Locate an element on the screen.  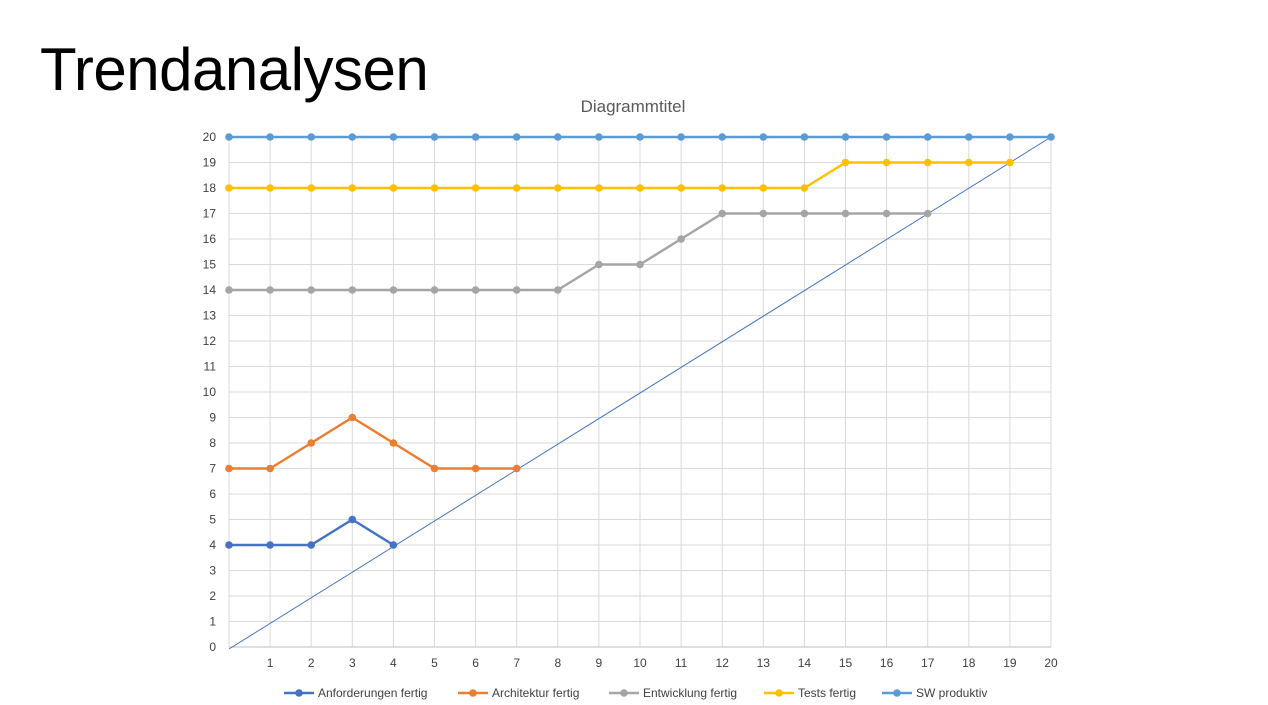
y-tick-label: 12 is located at coordinates (210, 341).